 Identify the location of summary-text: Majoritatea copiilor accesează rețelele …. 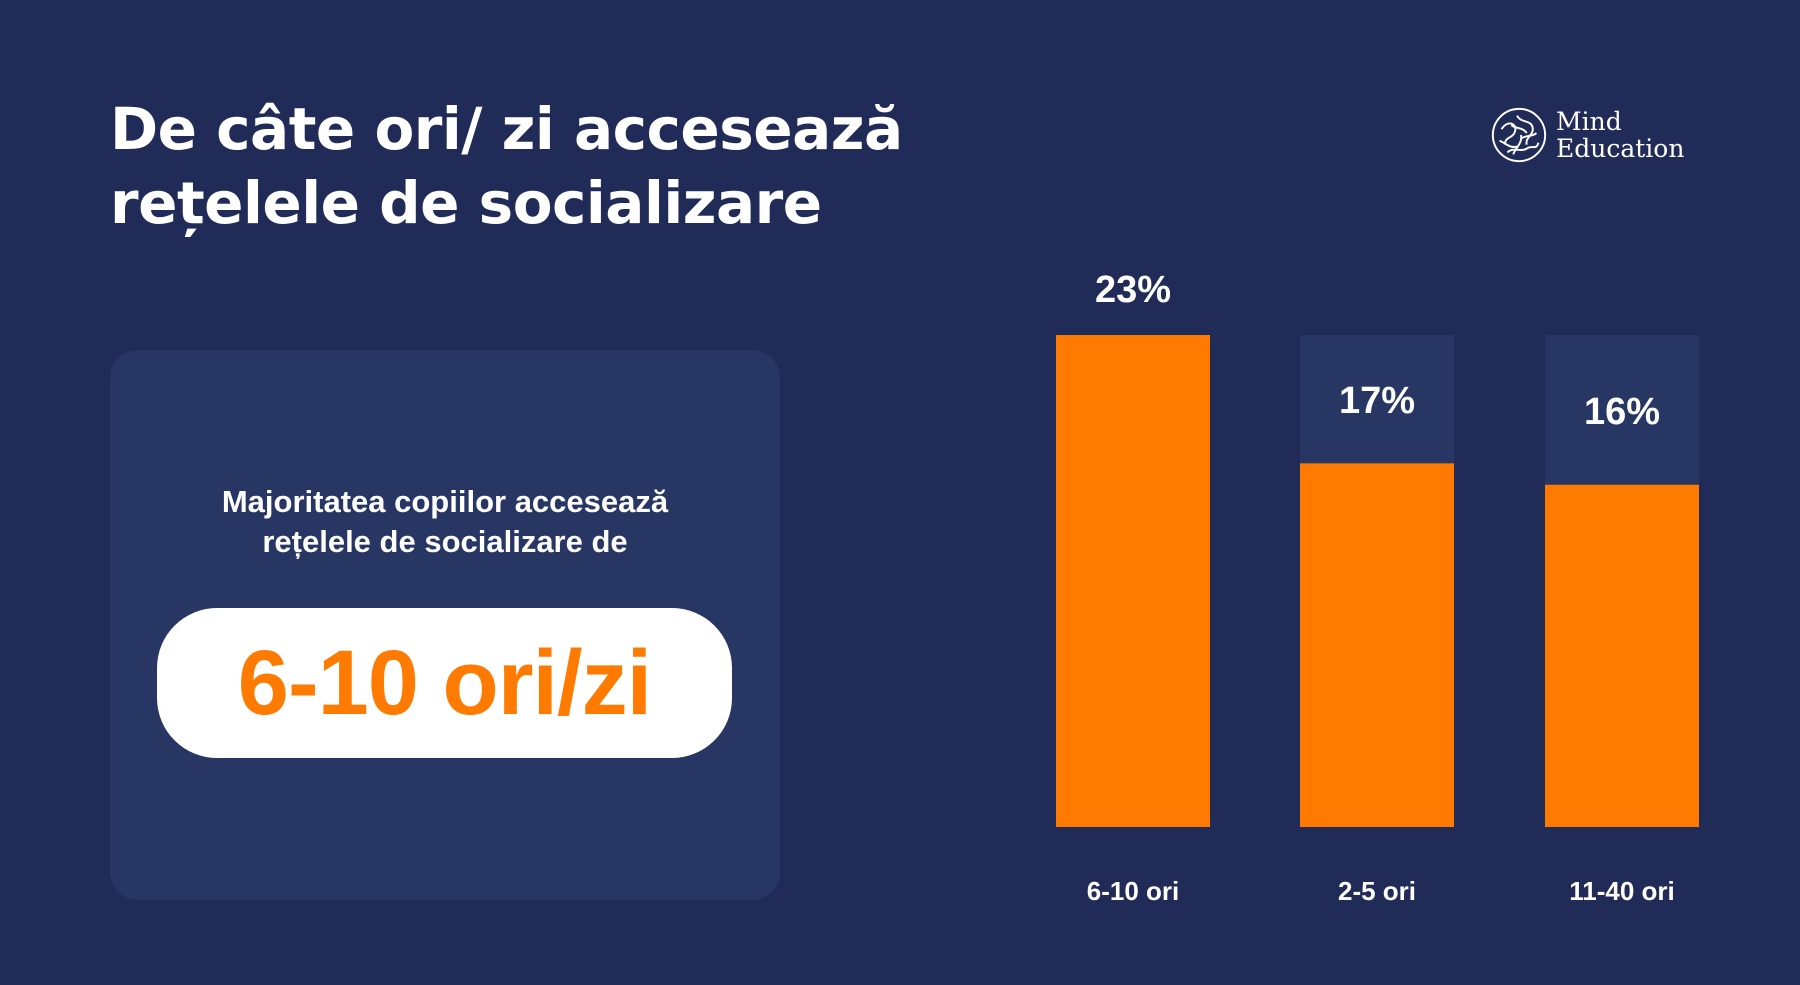
(445, 522).